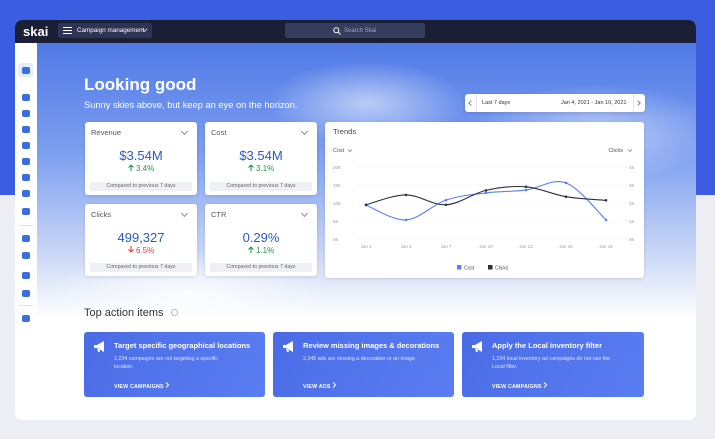 This screenshot has width=715, height=439. What do you see at coordinates (471, 103) in the screenshot?
I see `prev-button` at bounding box center [471, 103].